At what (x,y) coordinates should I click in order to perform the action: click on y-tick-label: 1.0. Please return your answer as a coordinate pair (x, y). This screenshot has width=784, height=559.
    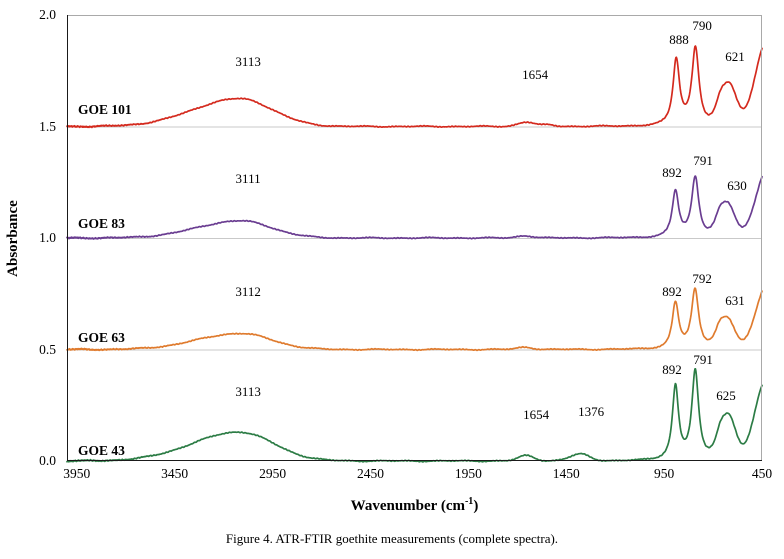
    Looking at the image, I should click on (47, 237).